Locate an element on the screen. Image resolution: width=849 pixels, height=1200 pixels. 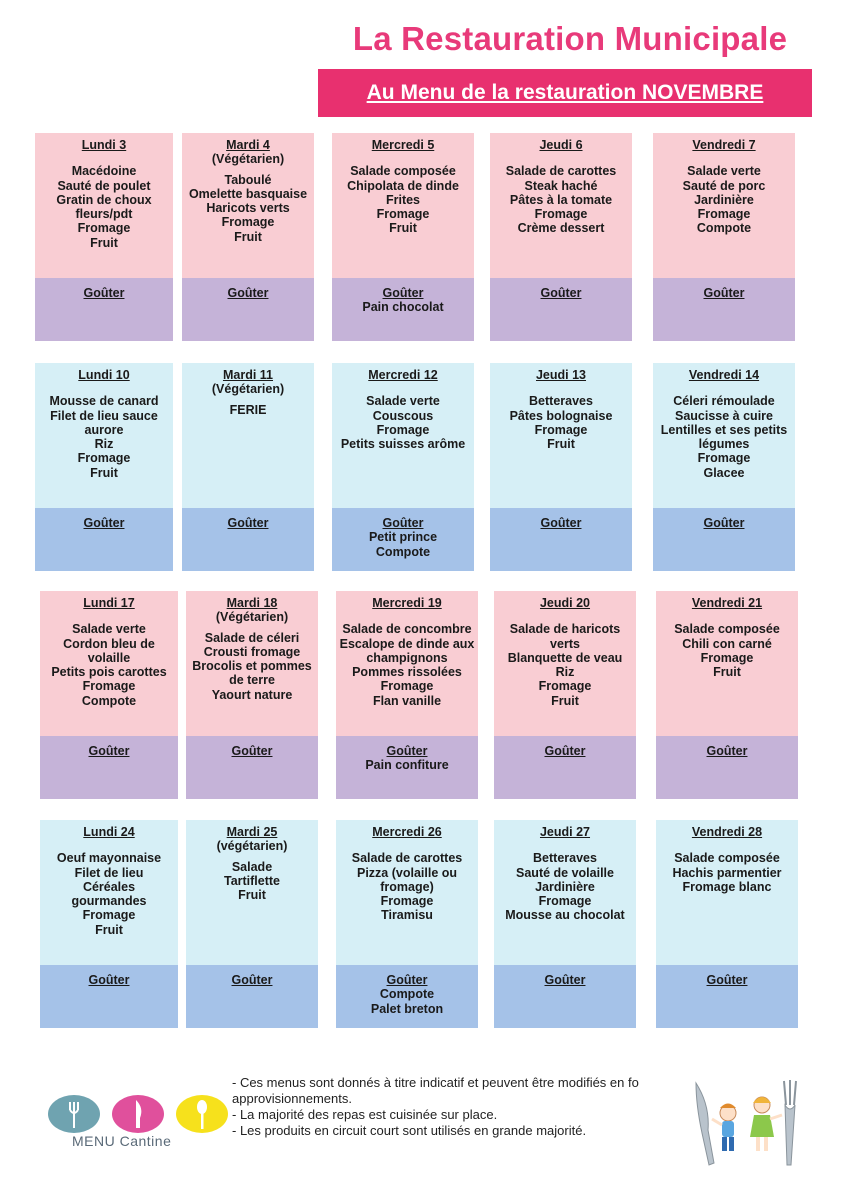
day-card: Mardi 11 (Végétarien) FERIE Goûter is located at coordinates (248, 467).